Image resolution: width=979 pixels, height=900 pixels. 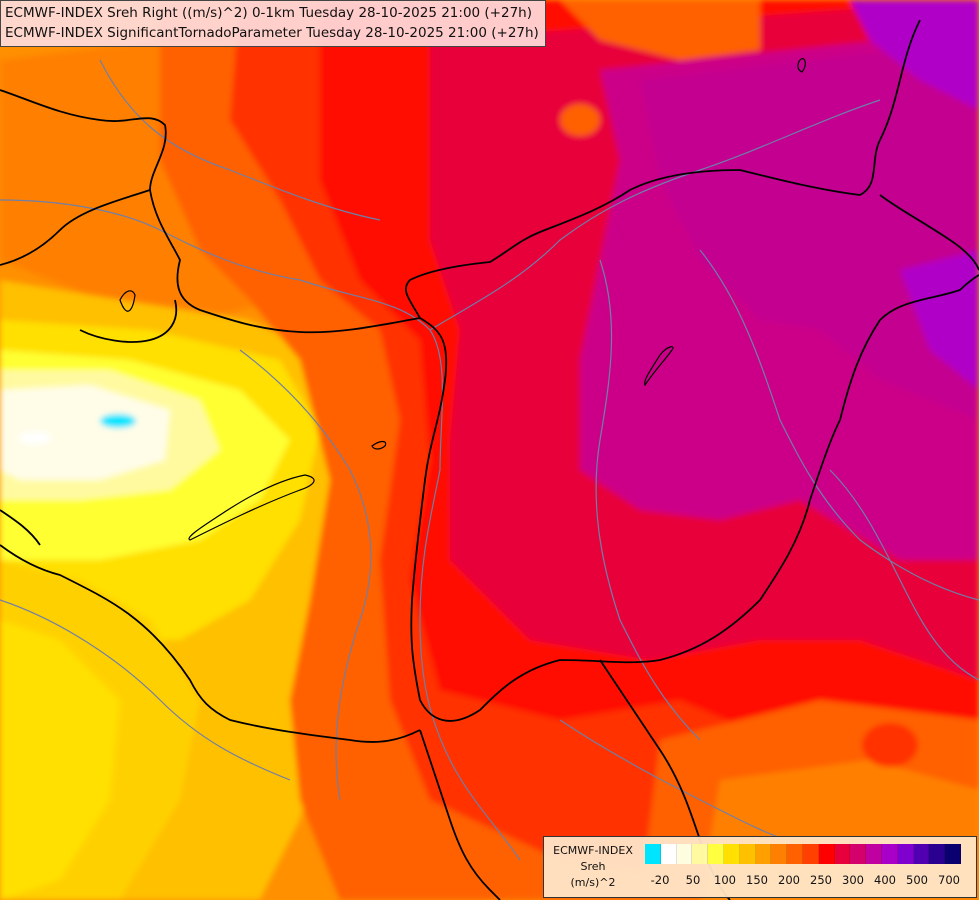 I want to click on legend-ticks: -20 50 100 150 200 250 300 400 500 700, so click(x=810, y=882).